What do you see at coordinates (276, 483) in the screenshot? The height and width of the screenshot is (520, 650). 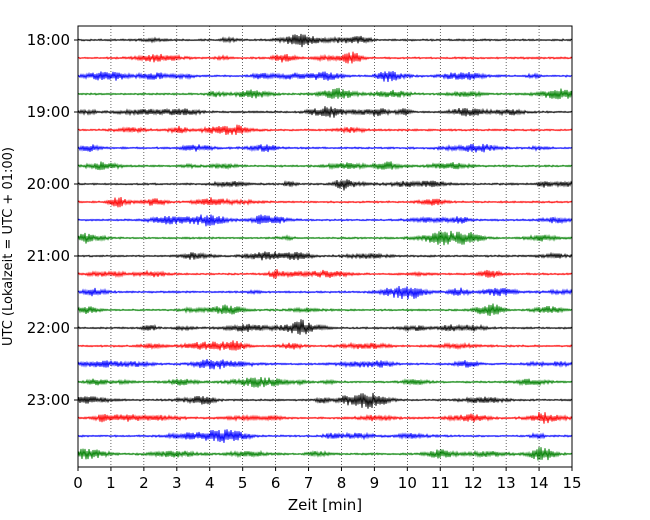 I see `x-tick-label: 6` at bounding box center [276, 483].